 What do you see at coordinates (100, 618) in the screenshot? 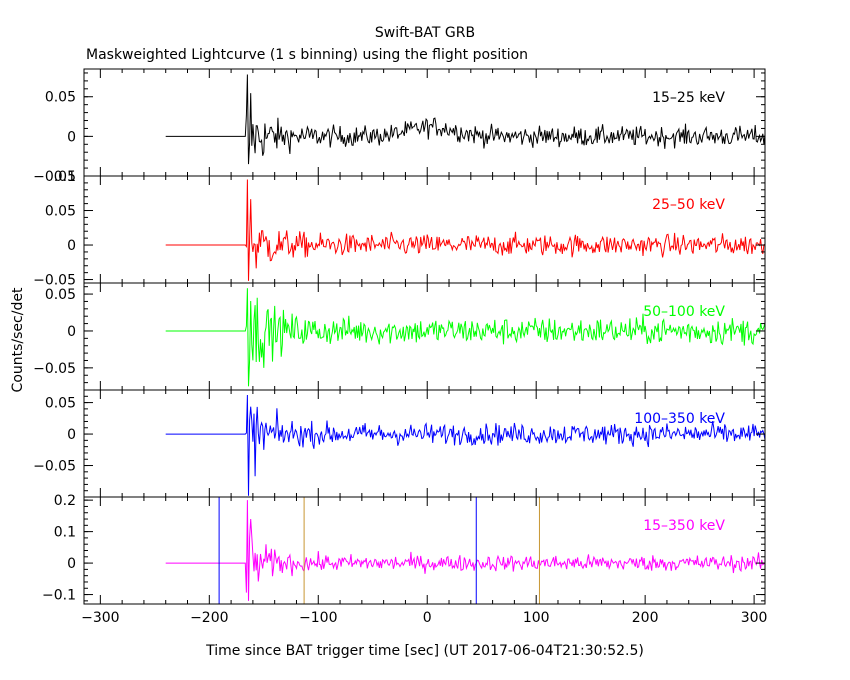
I see `x-tick-label: −300` at bounding box center [100, 618].